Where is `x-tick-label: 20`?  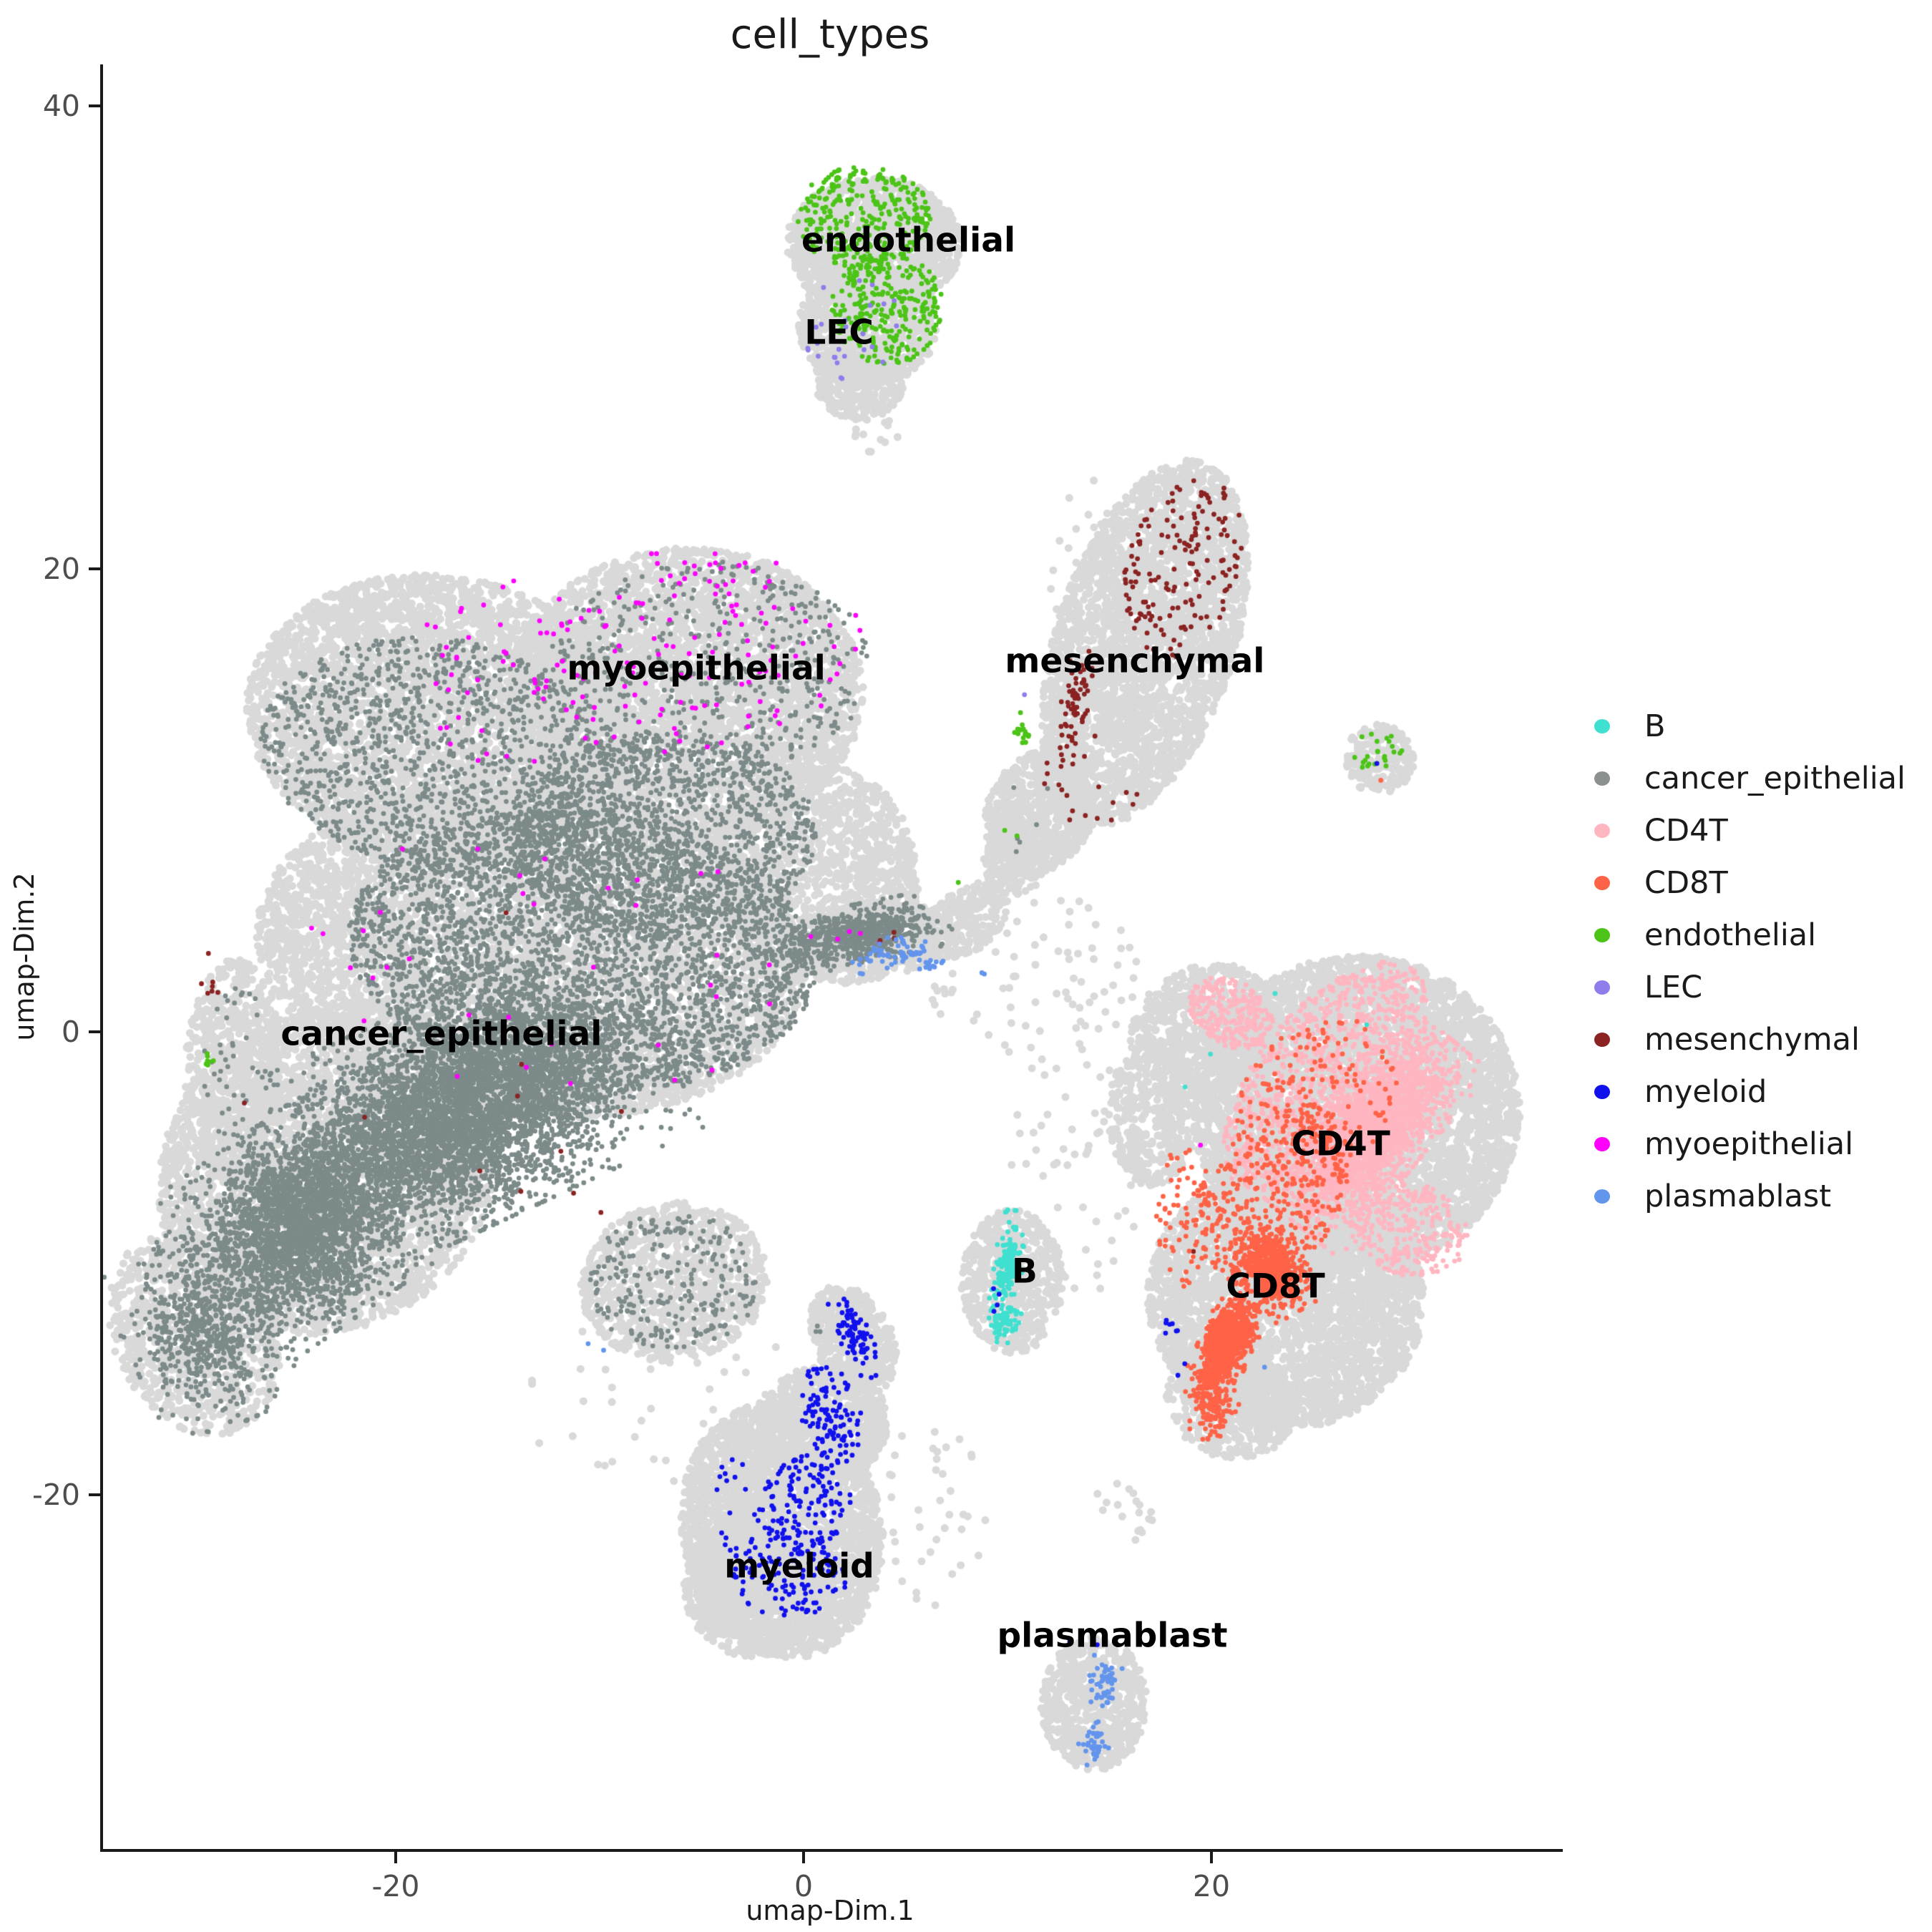 x-tick-label: 20 is located at coordinates (1211, 1886).